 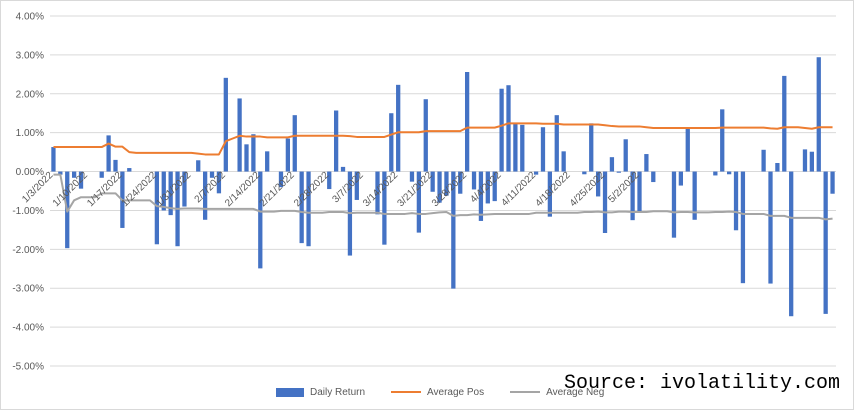 What do you see at coordinates (28, 250) in the screenshot?
I see `y-tick-label: -2.00%` at bounding box center [28, 250].